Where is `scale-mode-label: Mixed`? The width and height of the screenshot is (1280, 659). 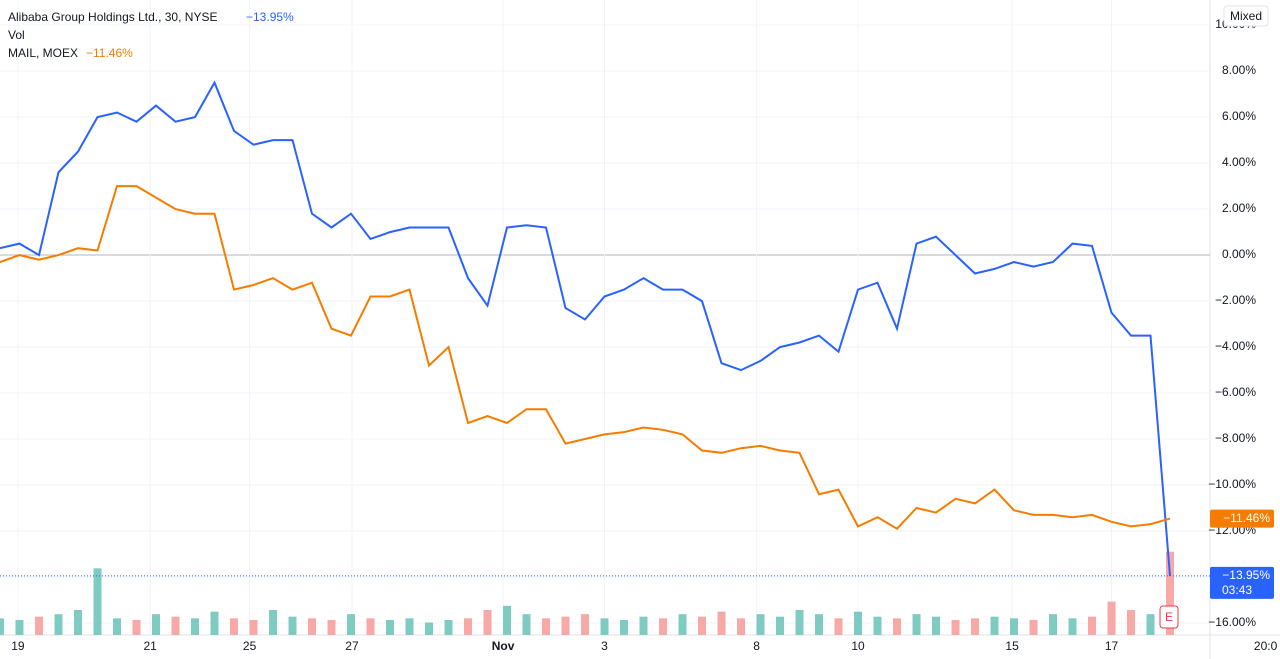 scale-mode-label: Mixed is located at coordinates (1246, 16).